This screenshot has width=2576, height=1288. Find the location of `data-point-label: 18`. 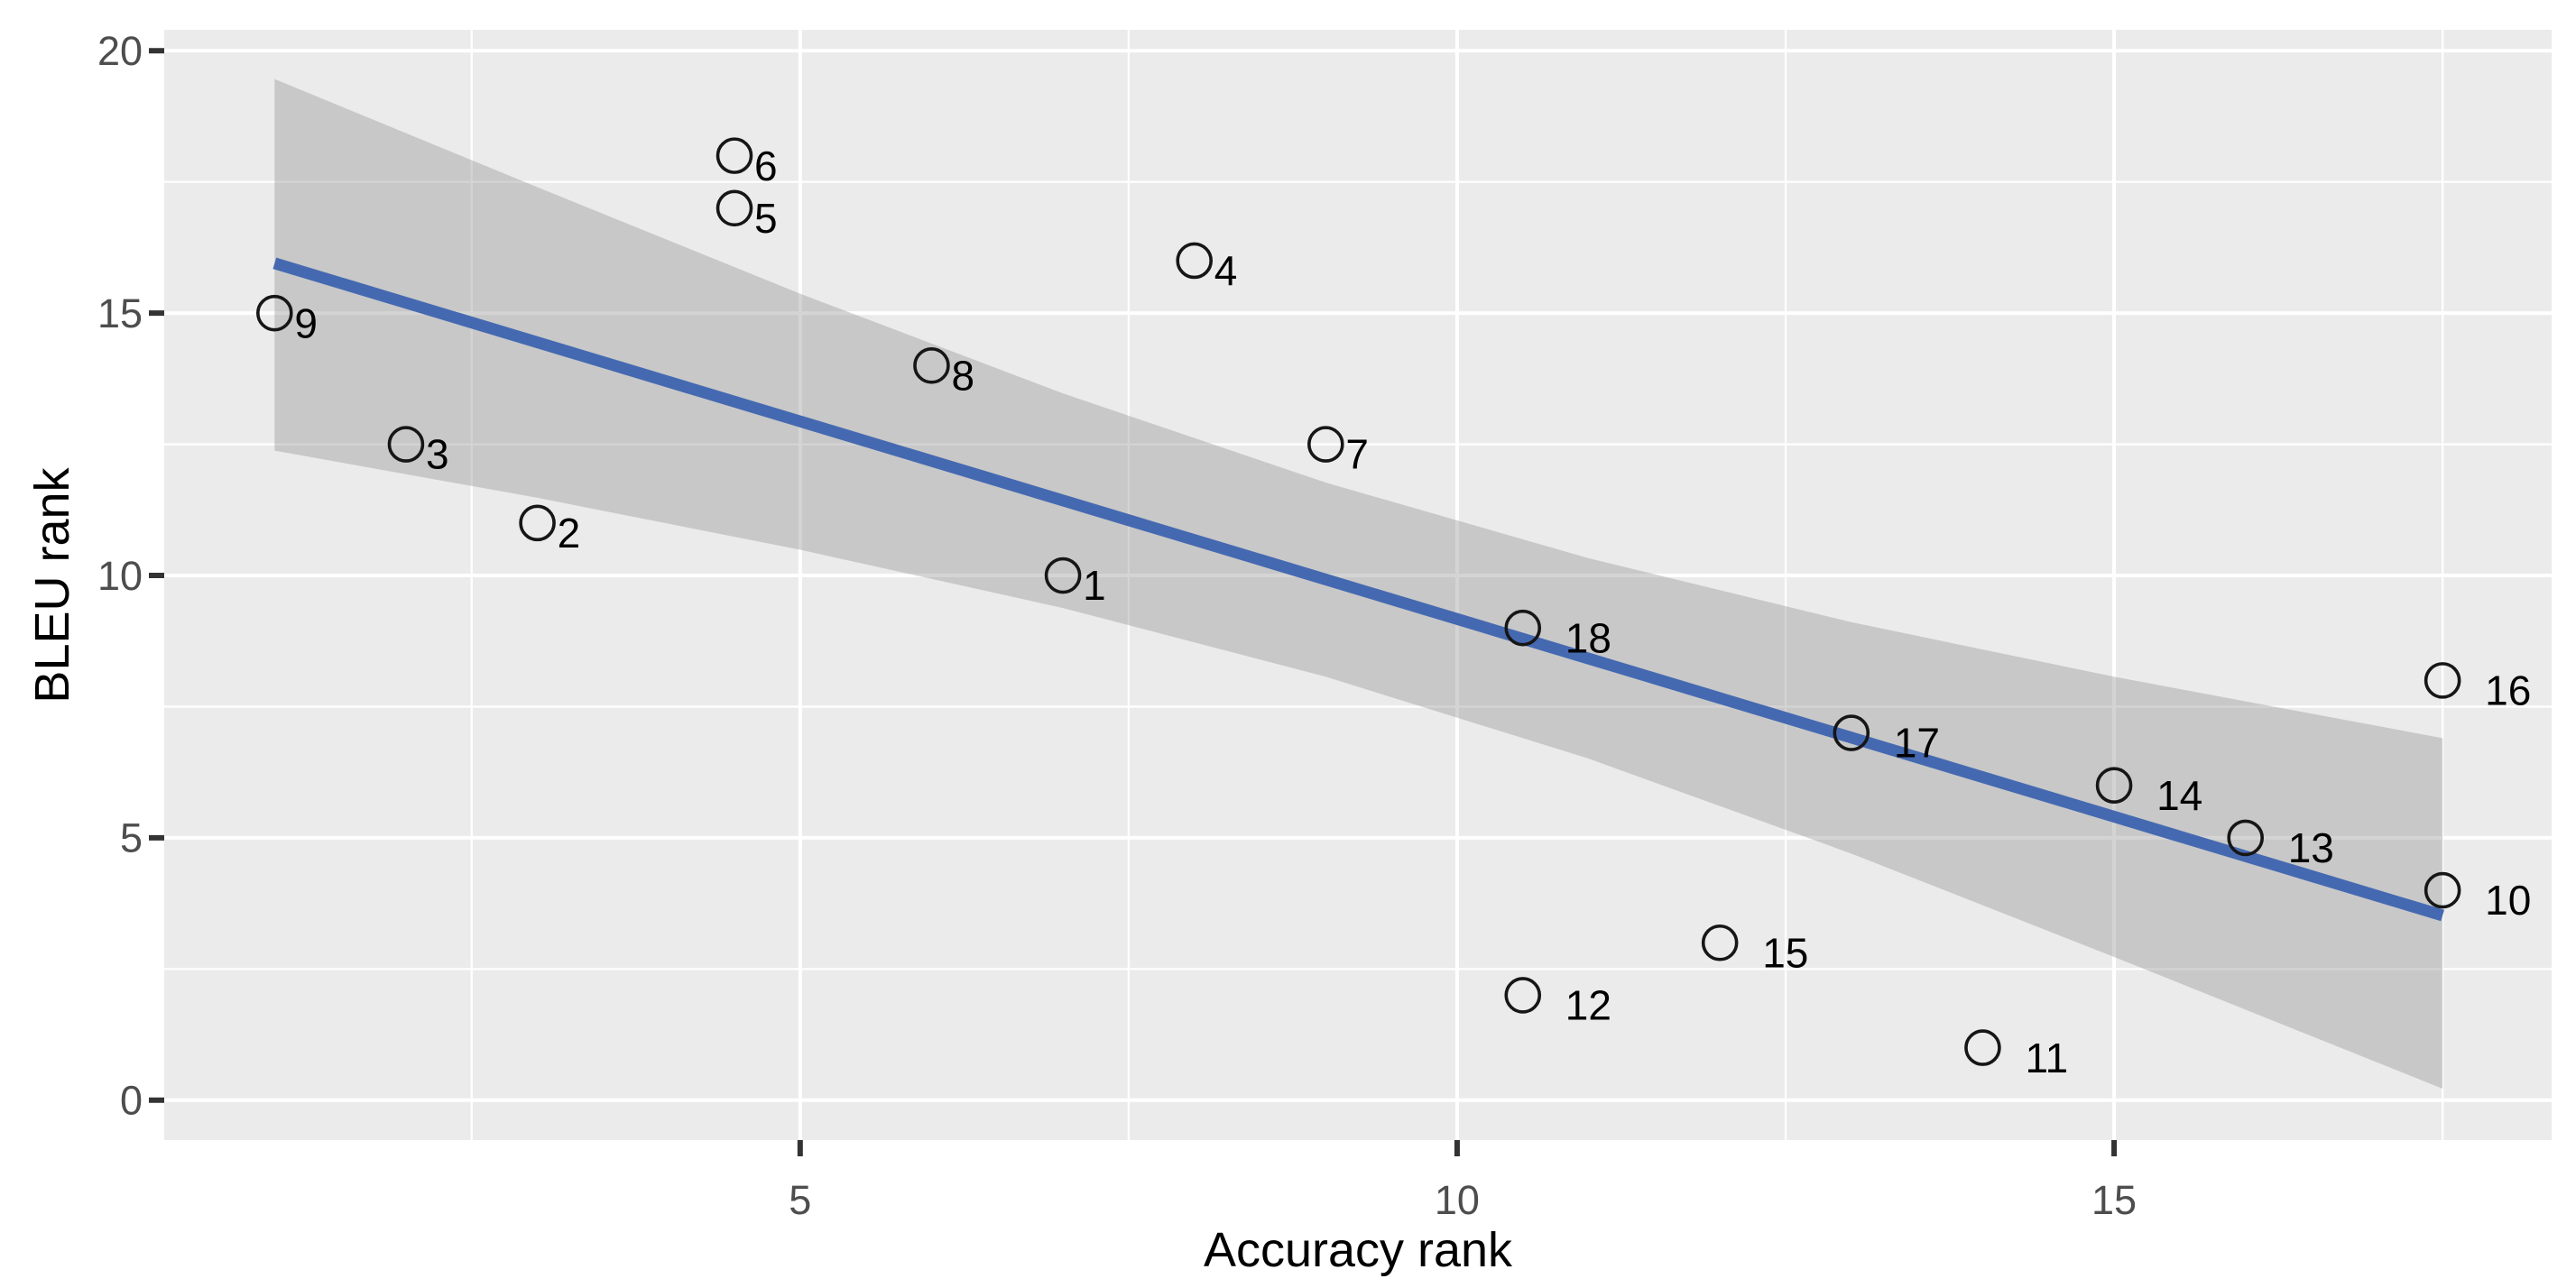

data-point-label: 18 is located at coordinates (1588, 638).